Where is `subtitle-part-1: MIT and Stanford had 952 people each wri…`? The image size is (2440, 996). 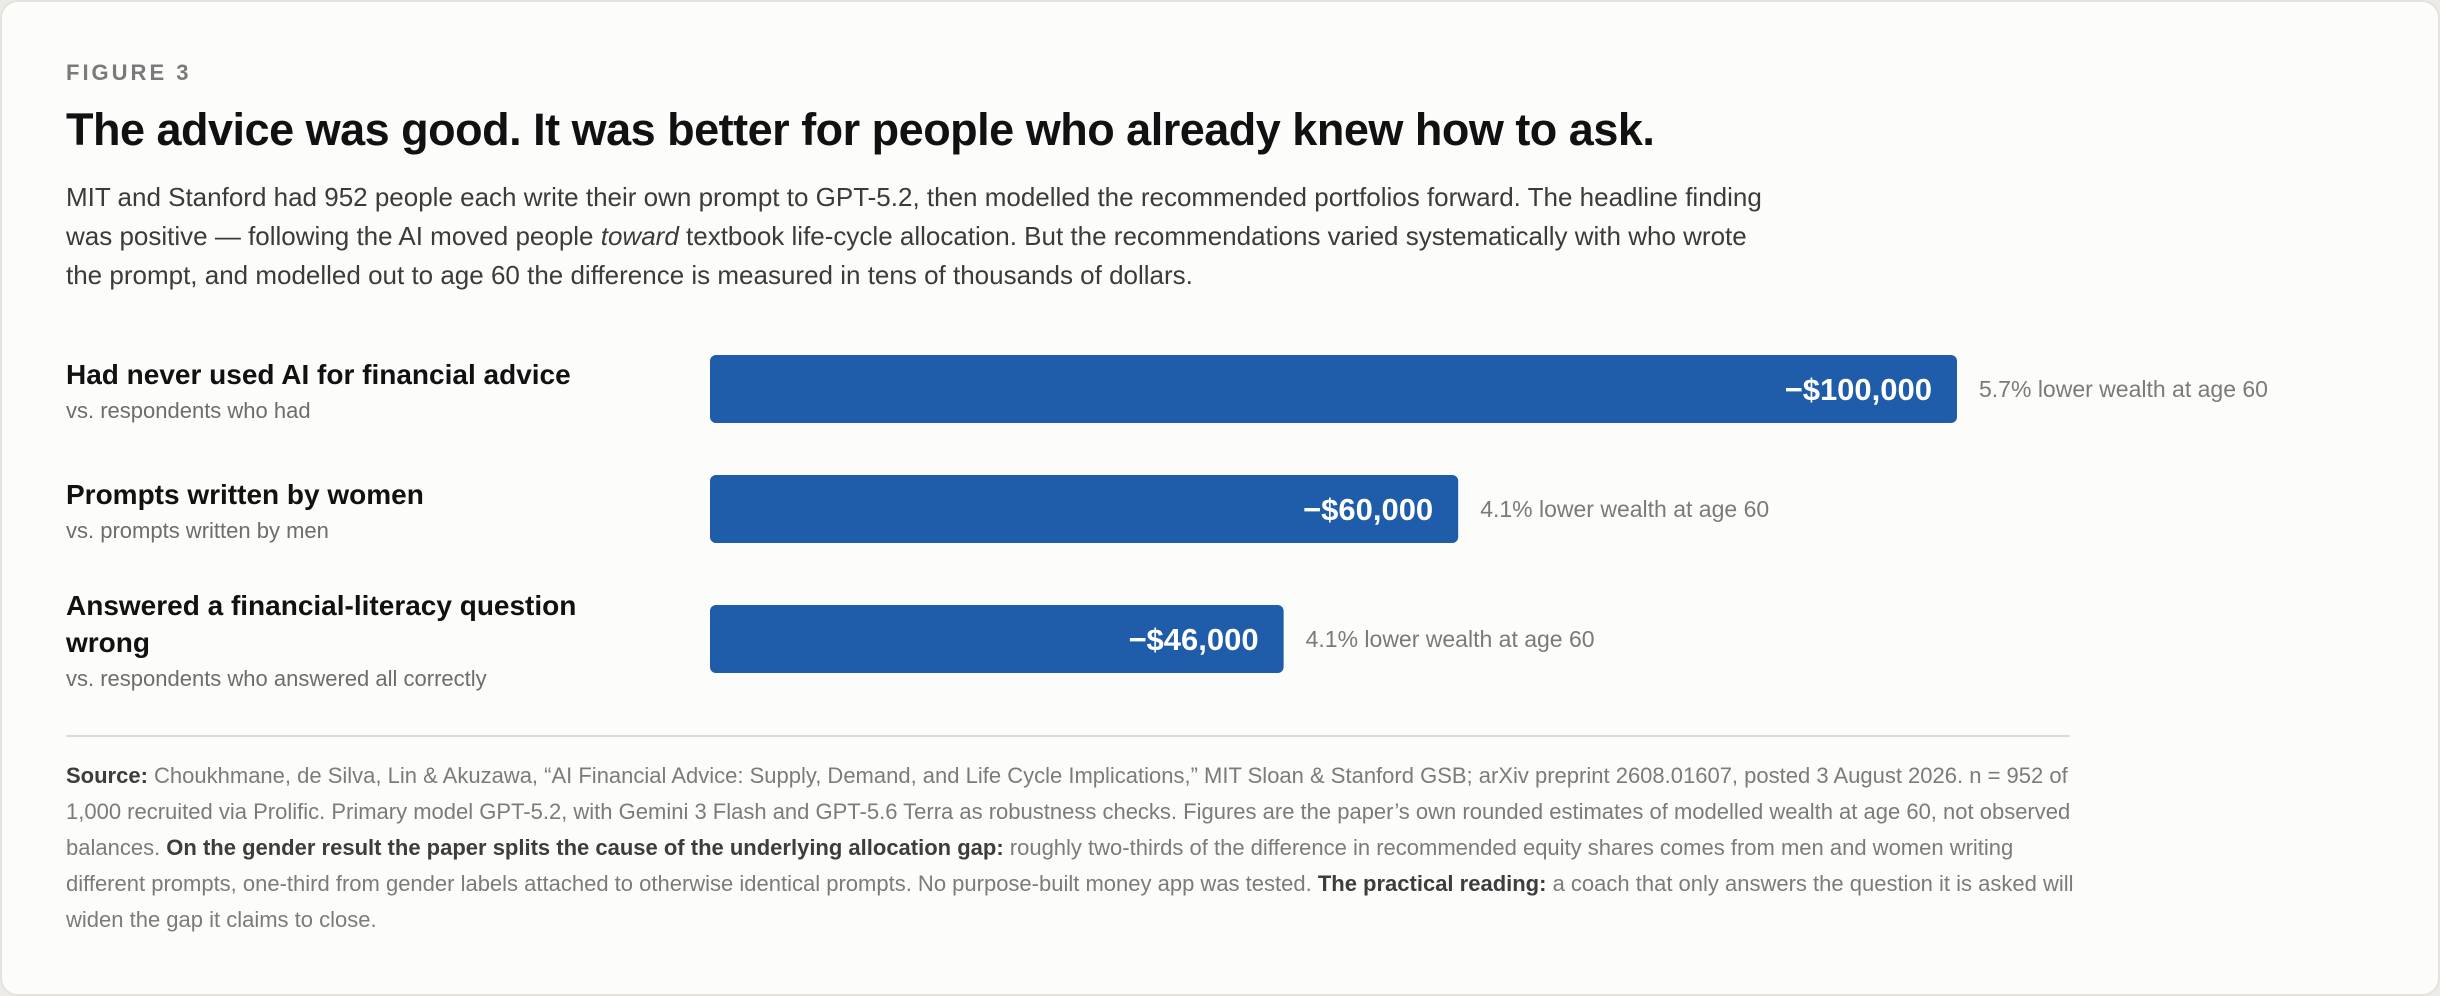
subtitle-part-1: MIT and Stanford had 952 people each wri… is located at coordinates (914, 216).